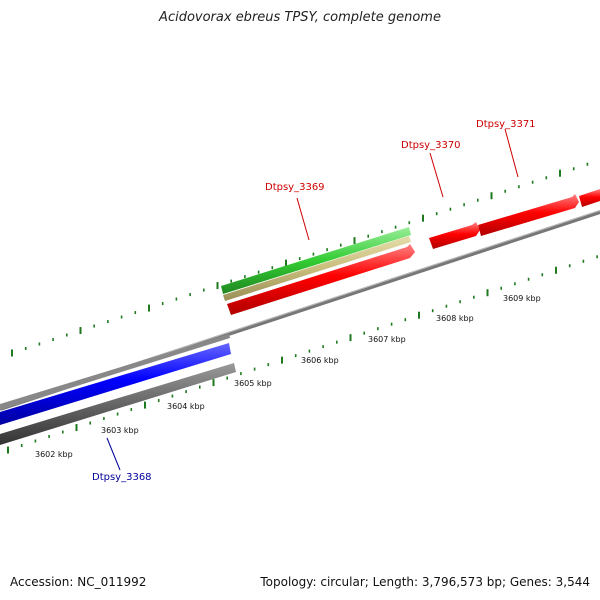  I want to click on tick-label: 3609 kbp, so click(522, 298).